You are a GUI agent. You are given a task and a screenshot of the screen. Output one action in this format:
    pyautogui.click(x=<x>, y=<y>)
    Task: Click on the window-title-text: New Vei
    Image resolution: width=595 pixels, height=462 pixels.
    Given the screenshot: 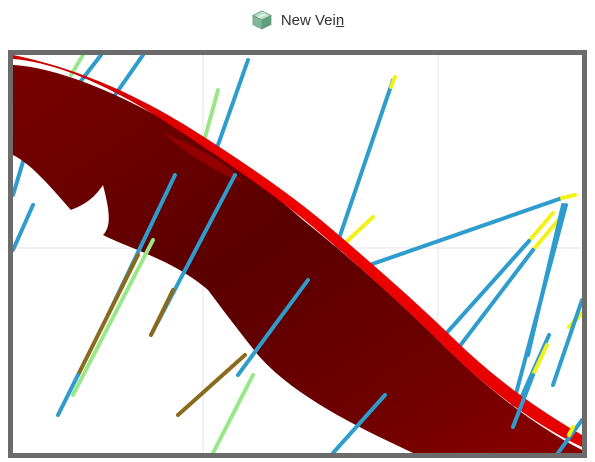 What is the action you would take?
    pyautogui.click(x=308, y=20)
    